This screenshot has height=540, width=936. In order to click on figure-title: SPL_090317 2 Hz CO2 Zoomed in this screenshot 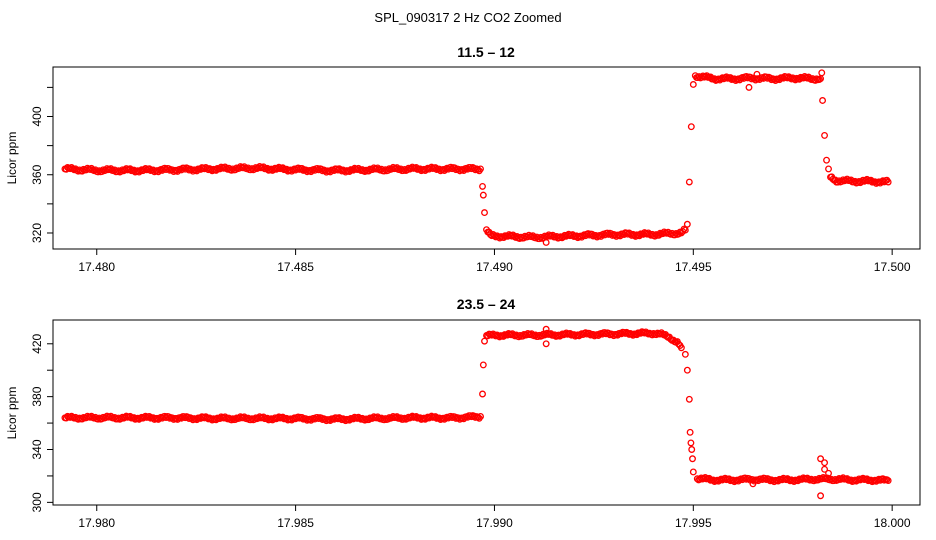, I will do `click(467, 17)`.